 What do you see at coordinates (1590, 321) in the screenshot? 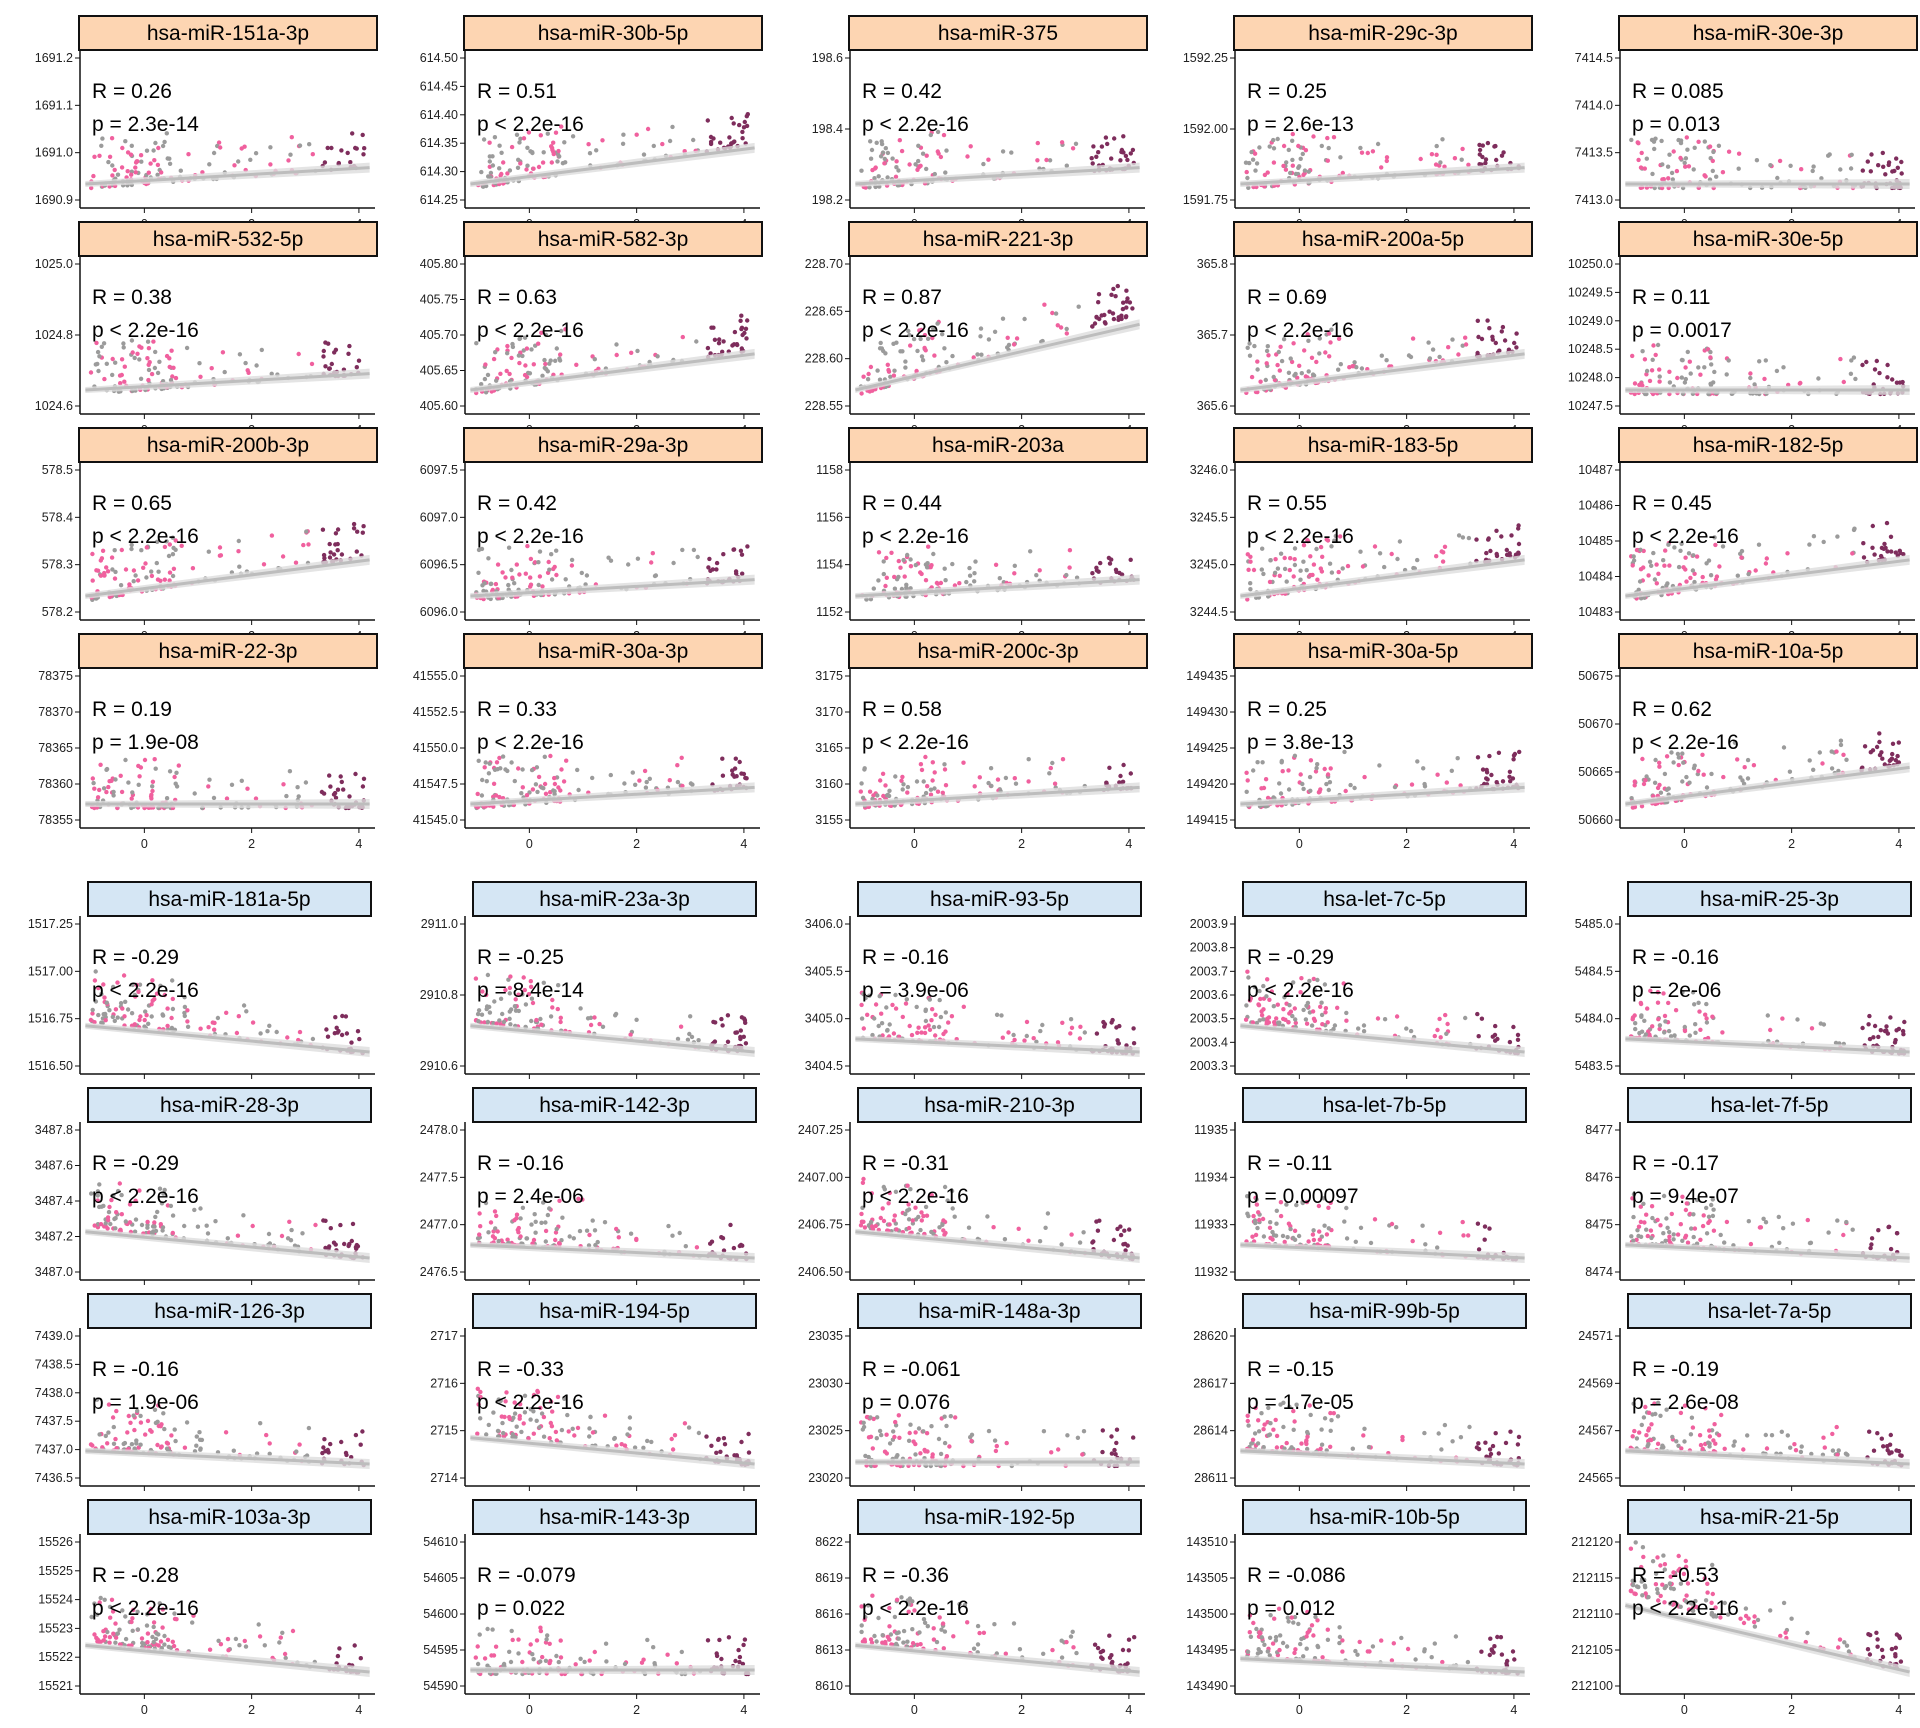
I see `y-tick-label: 10249.0` at bounding box center [1590, 321].